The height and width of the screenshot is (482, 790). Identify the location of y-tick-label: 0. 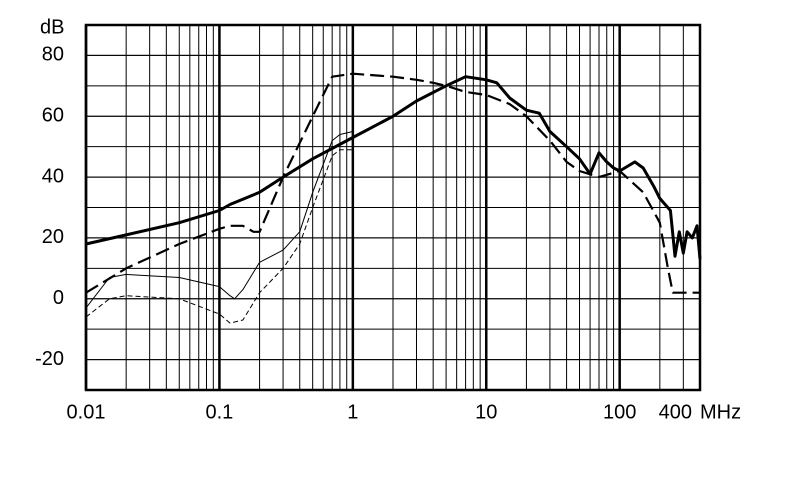
(58, 298).